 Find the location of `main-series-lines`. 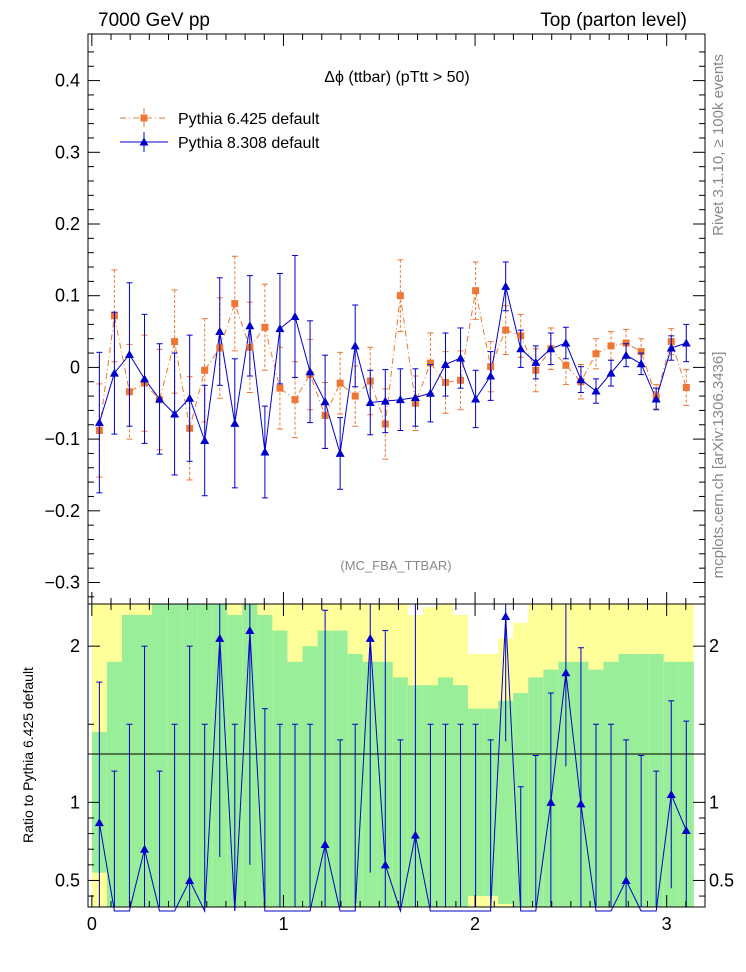

main-series-lines is located at coordinates (392, 370).